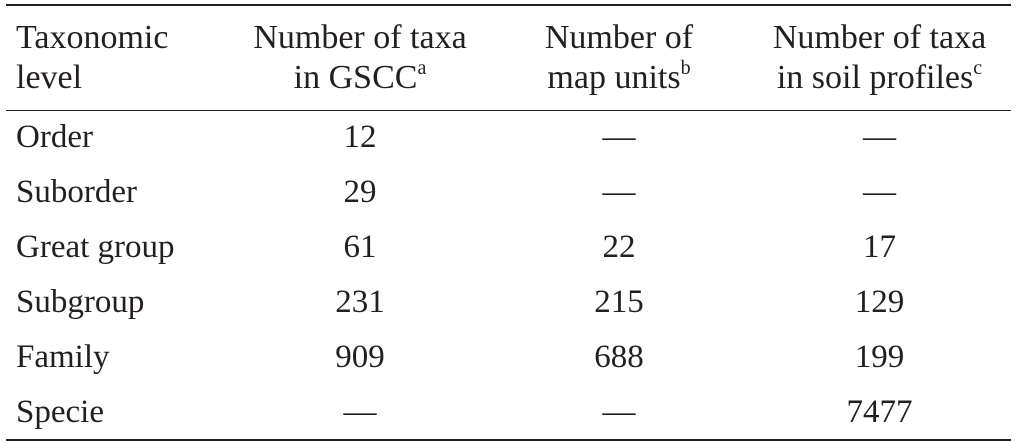  I want to click on cell-value: 215, so click(619, 302).